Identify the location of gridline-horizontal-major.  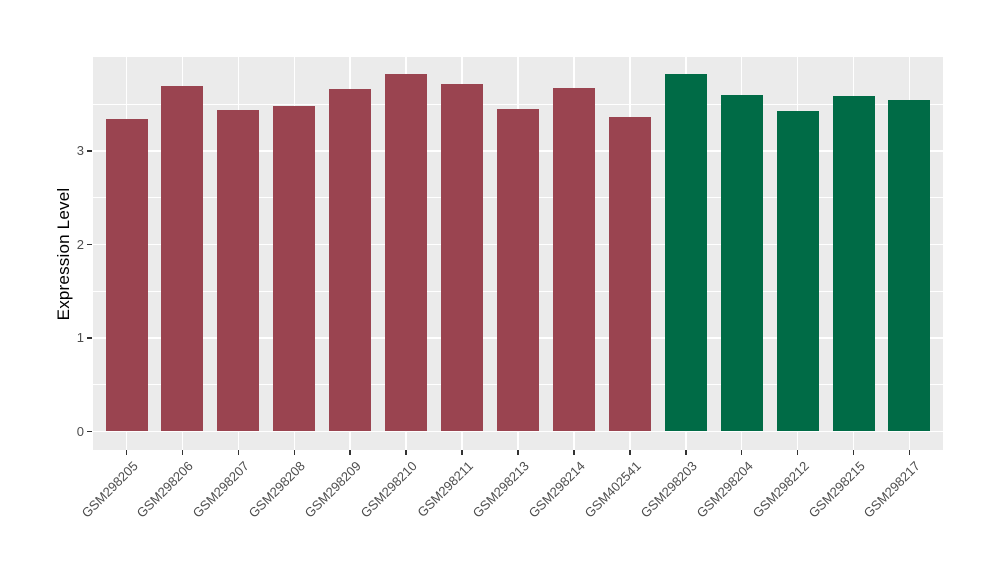
(518, 431).